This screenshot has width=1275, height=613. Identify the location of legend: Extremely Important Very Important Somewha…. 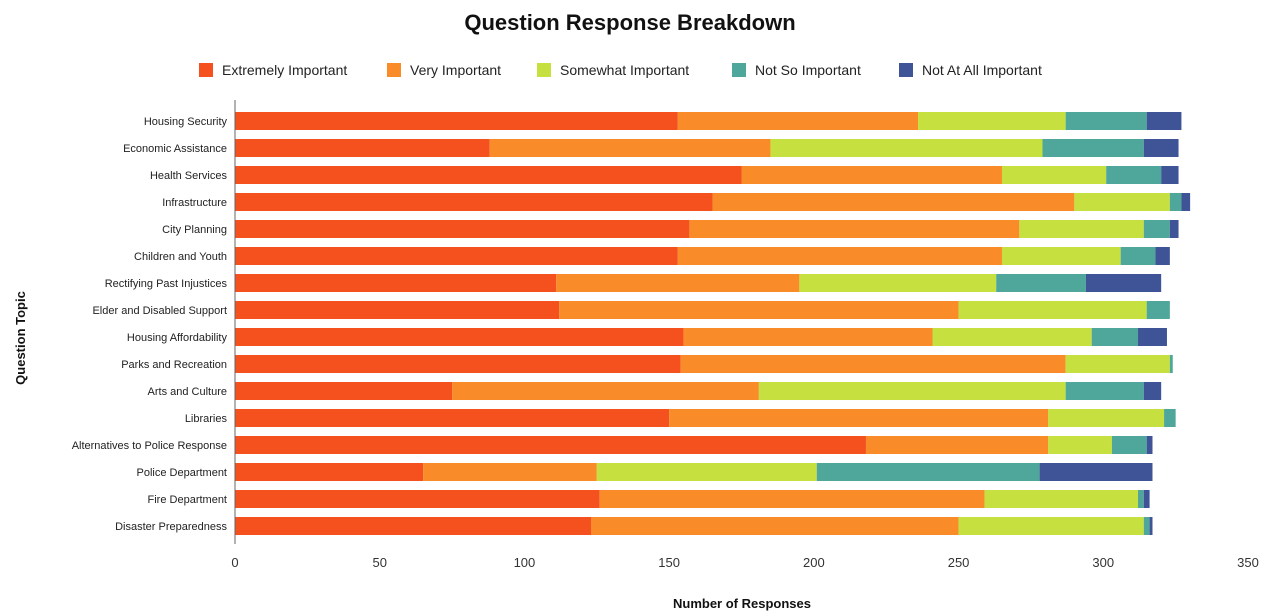
(620, 70).